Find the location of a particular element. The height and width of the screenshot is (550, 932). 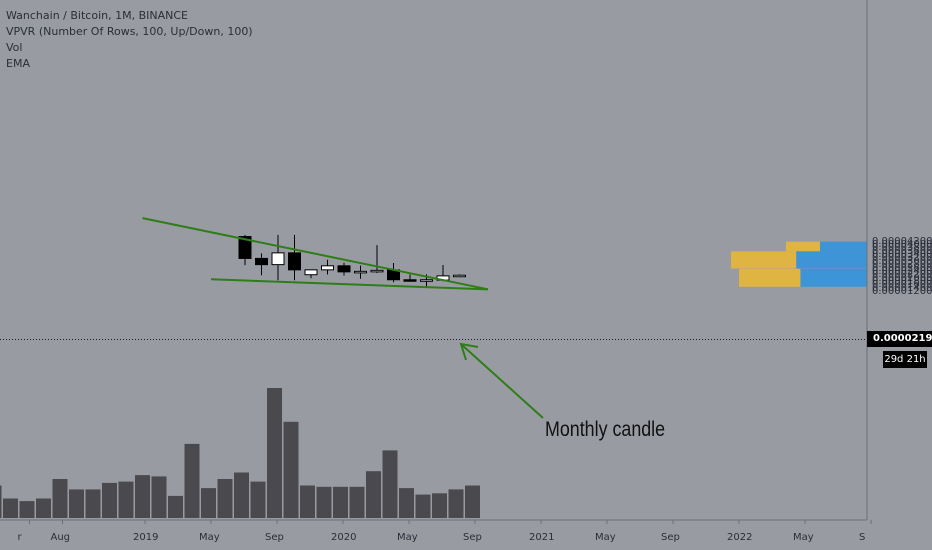

current-price-tag: 0.00002194 is located at coordinates (899, 339).